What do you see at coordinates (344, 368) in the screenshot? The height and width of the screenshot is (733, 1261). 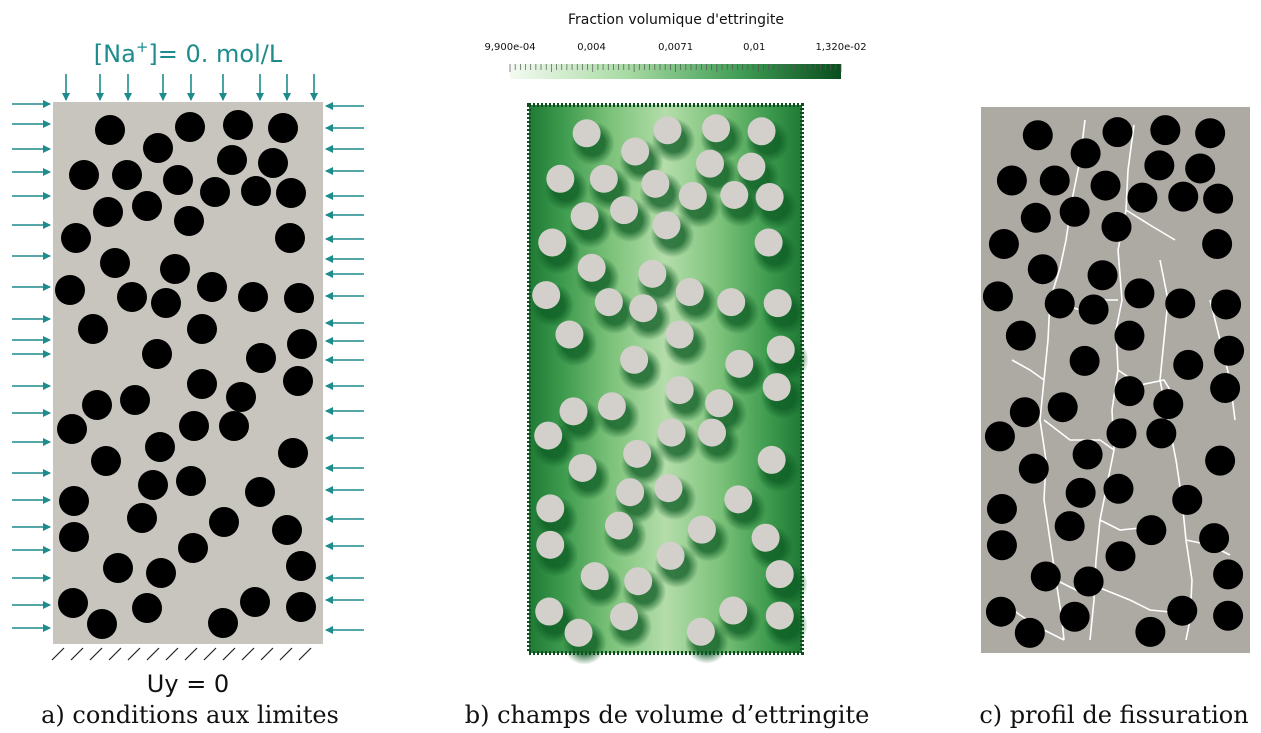 I see `right-bc-arrows` at bounding box center [344, 368].